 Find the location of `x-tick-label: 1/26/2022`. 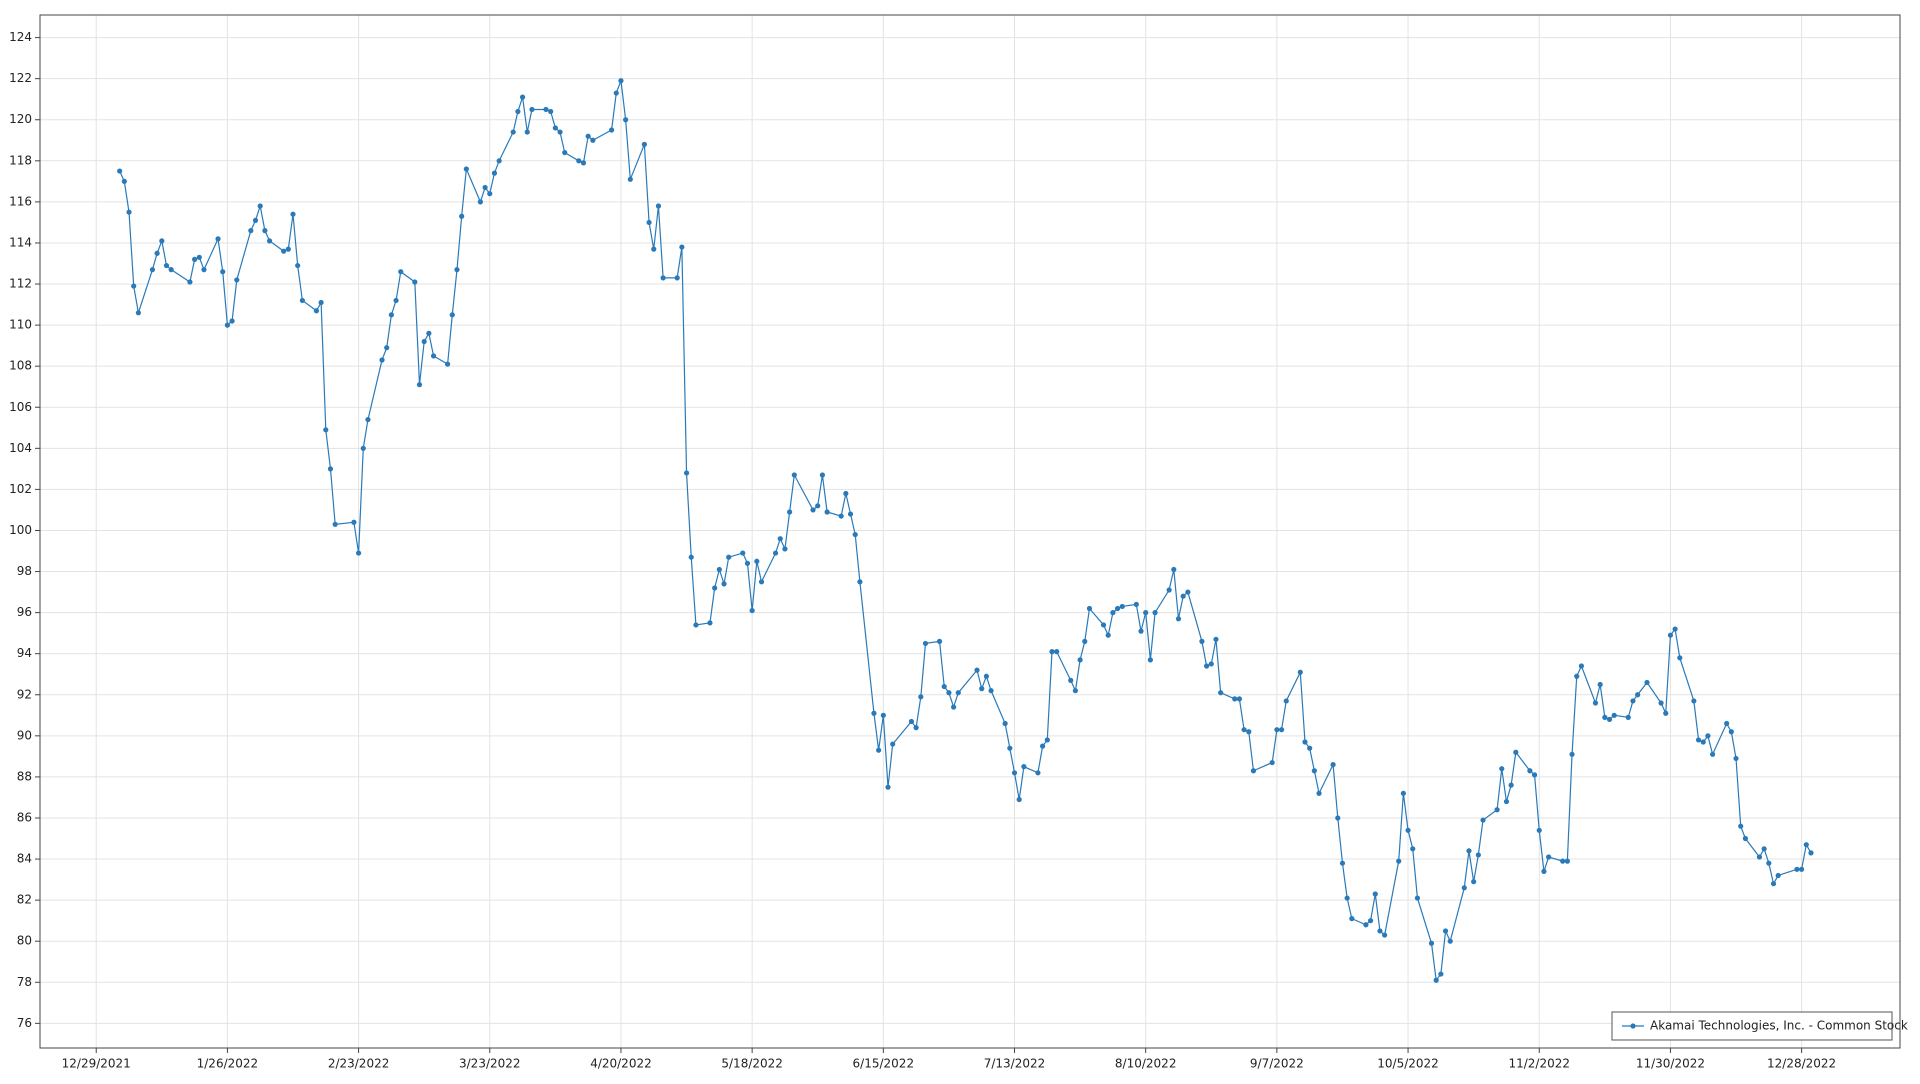

x-tick-label: 1/26/2022 is located at coordinates (228, 1064).